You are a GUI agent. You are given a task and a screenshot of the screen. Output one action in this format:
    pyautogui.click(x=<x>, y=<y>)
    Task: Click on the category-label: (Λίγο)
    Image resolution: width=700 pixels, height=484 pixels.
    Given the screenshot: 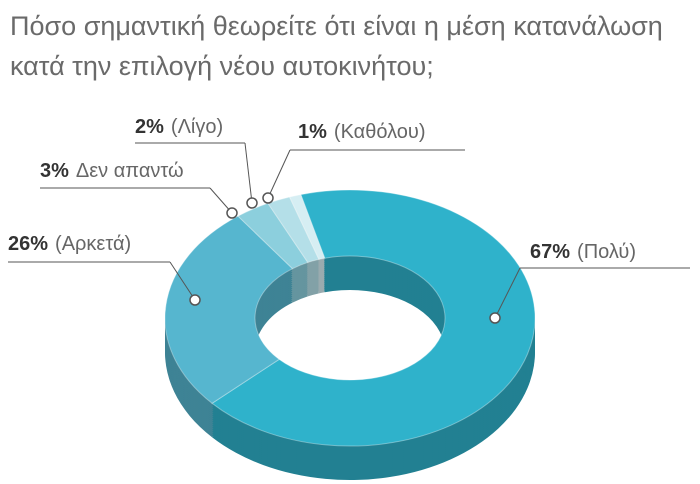 What is the action you would take?
    pyautogui.click(x=197, y=127)
    